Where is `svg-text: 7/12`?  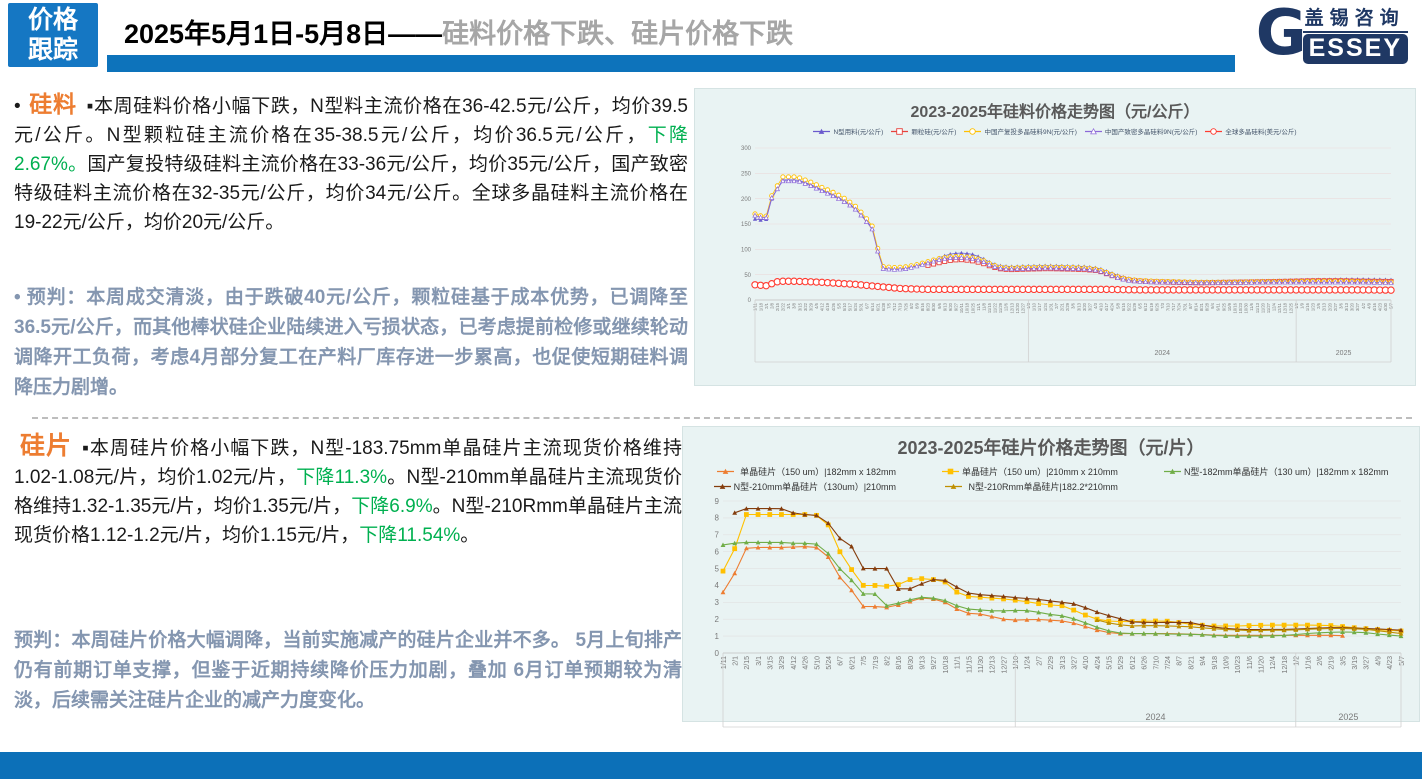 svg-text: 7/12 is located at coordinates (894, 306).